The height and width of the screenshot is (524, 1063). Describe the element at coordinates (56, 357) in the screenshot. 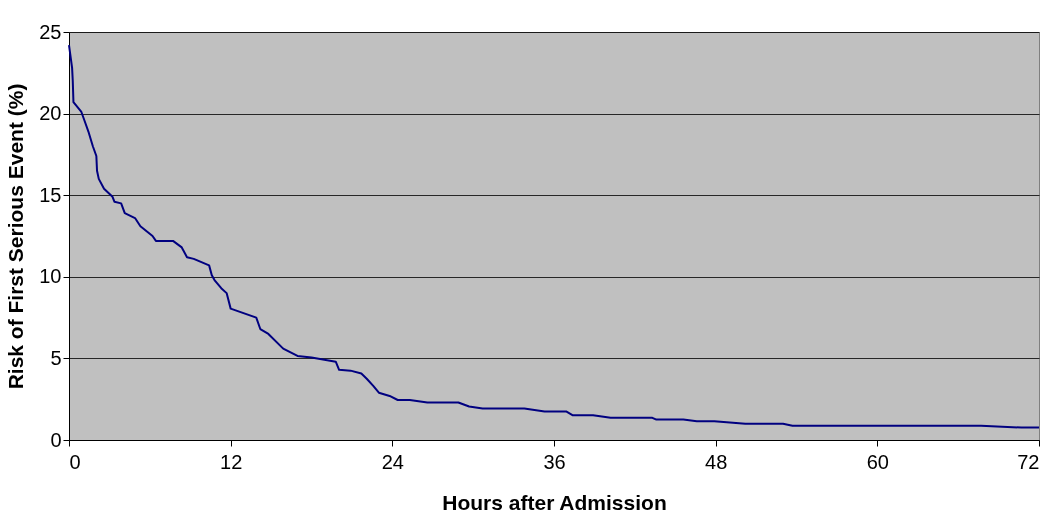

I see `y-tick-label: 5` at that location.